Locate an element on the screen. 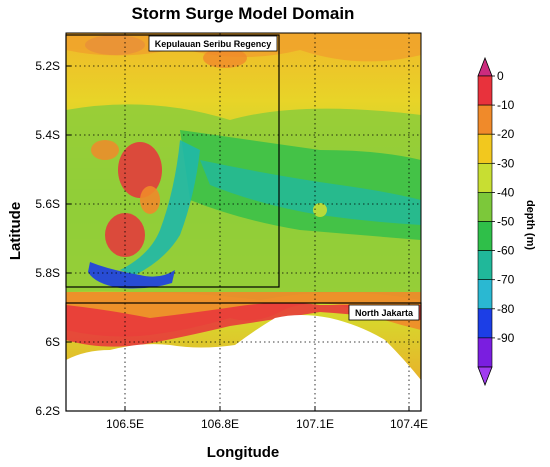 The height and width of the screenshot is (467, 550). y-tick-label: 5.2S is located at coordinates (47, 66).